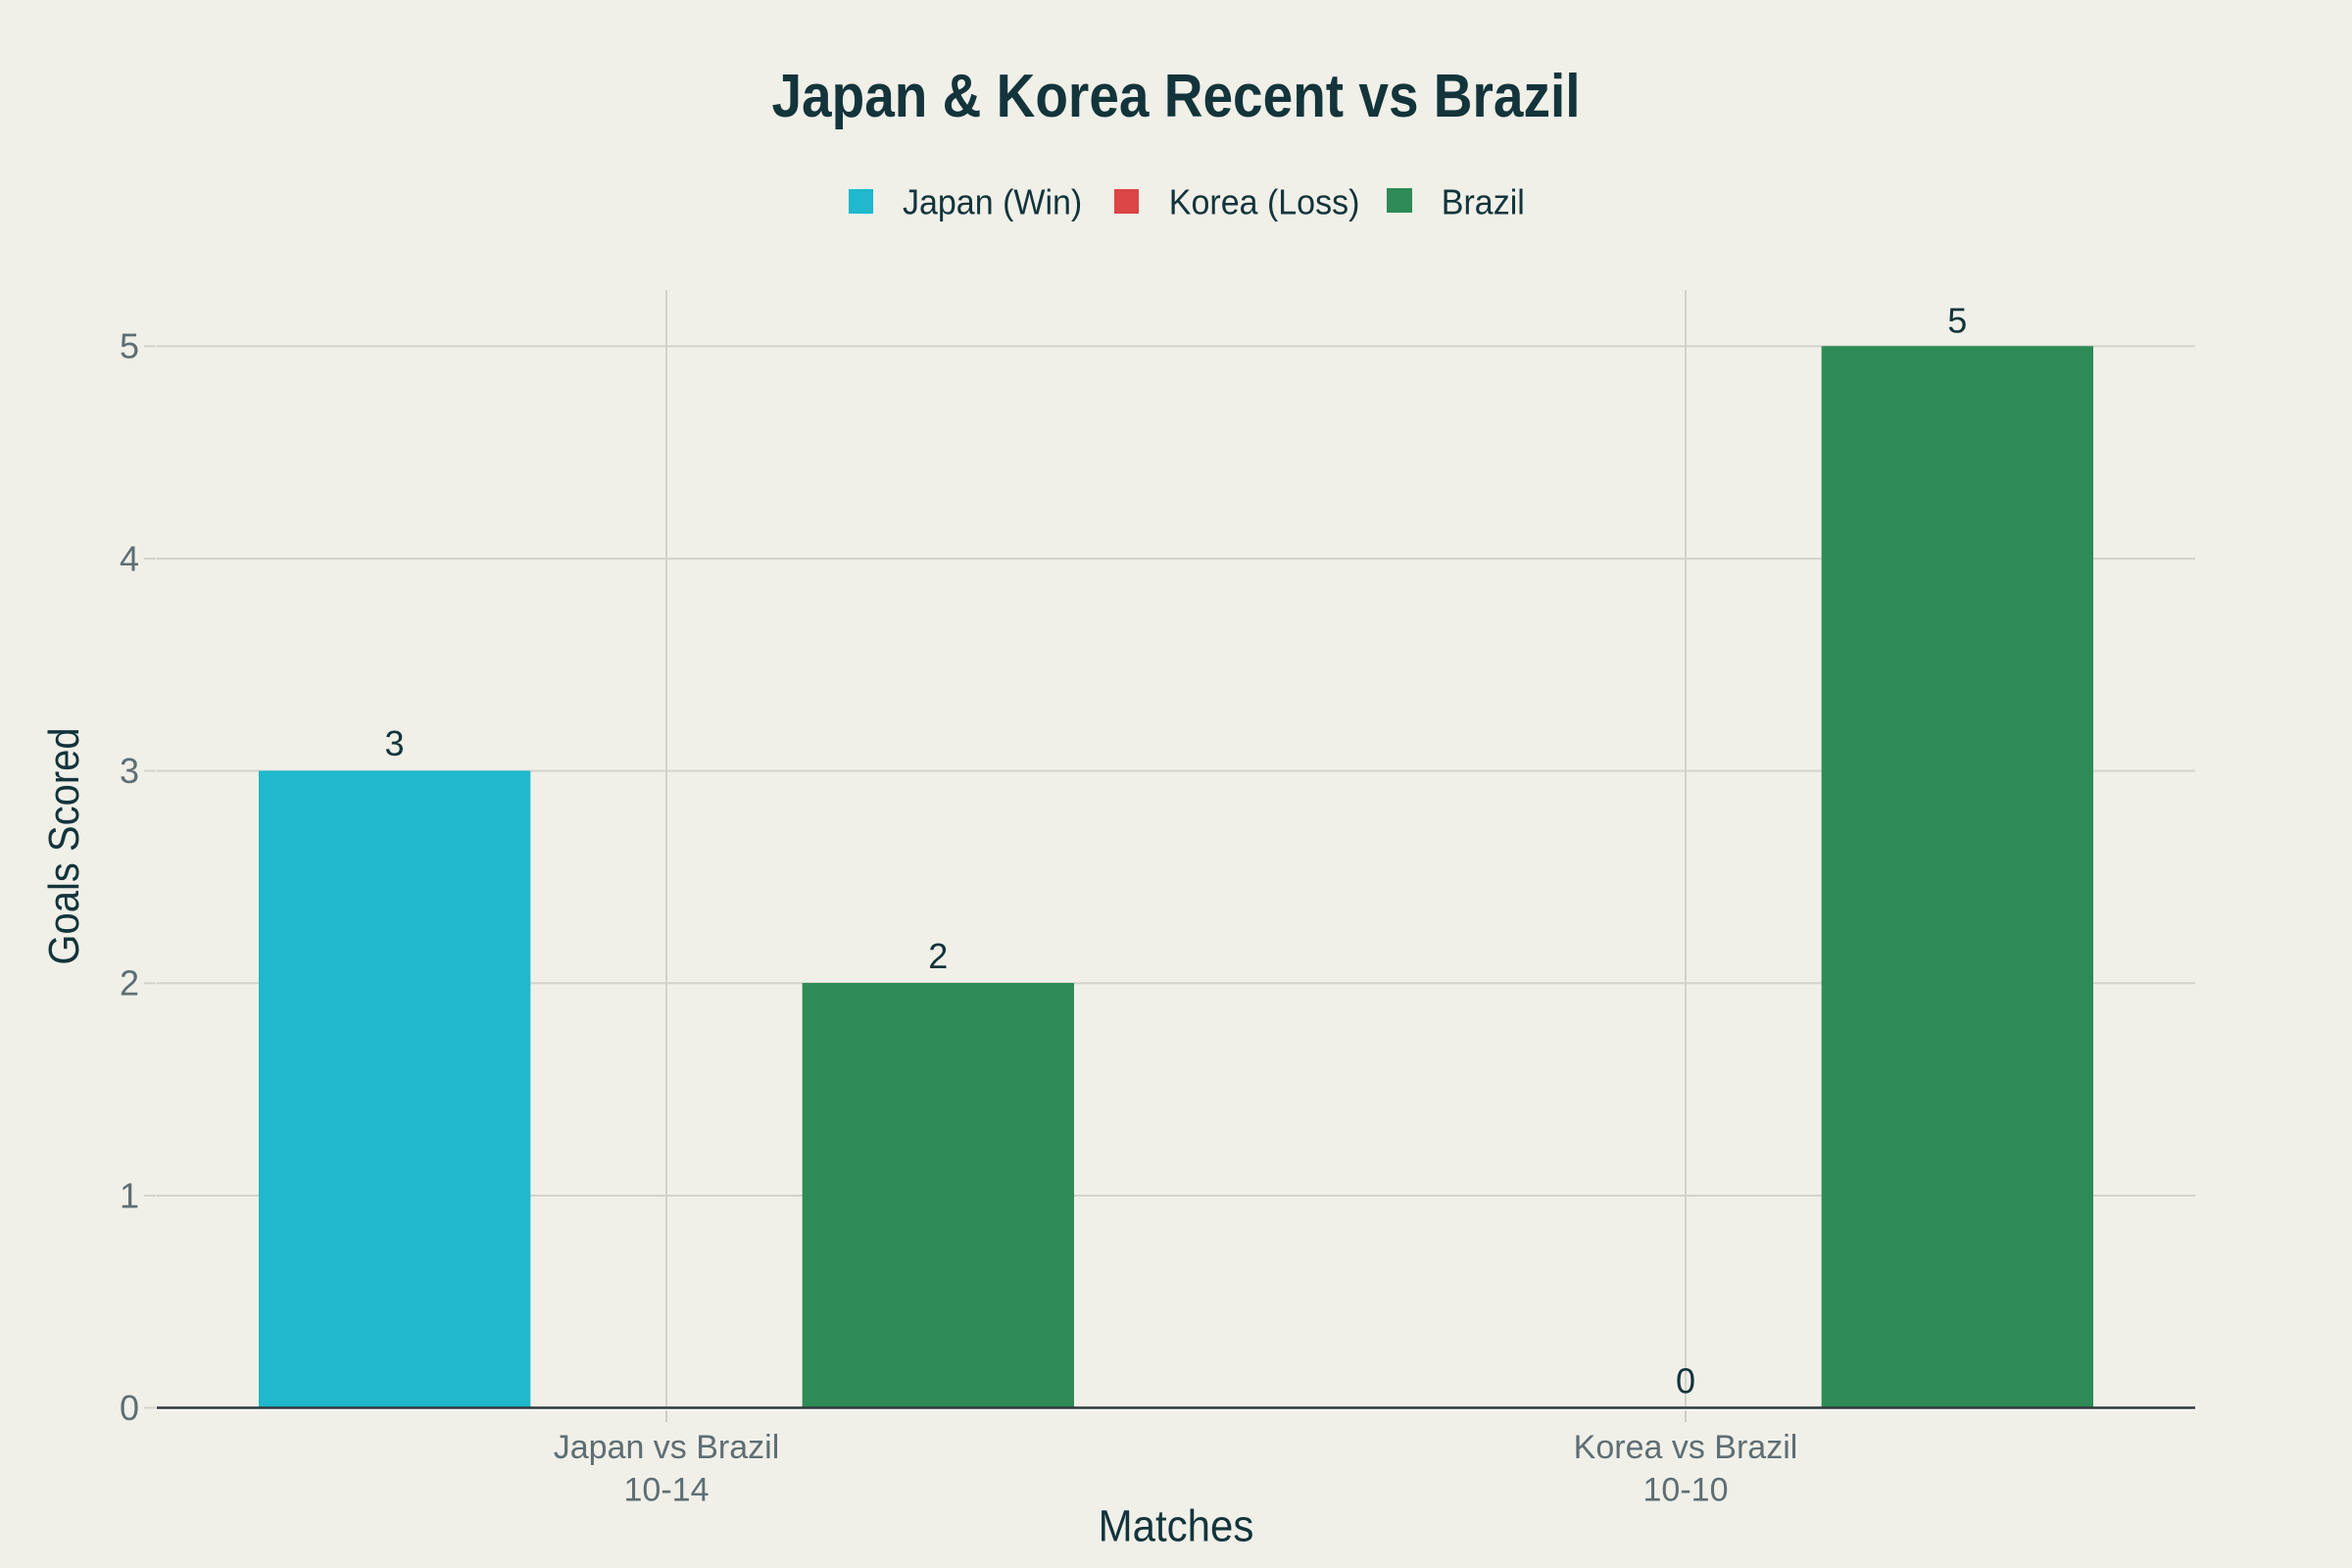 The width and height of the screenshot is (2352, 1568). What do you see at coordinates (129, 558) in the screenshot?
I see `svg-text: 4` at bounding box center [129, 558].